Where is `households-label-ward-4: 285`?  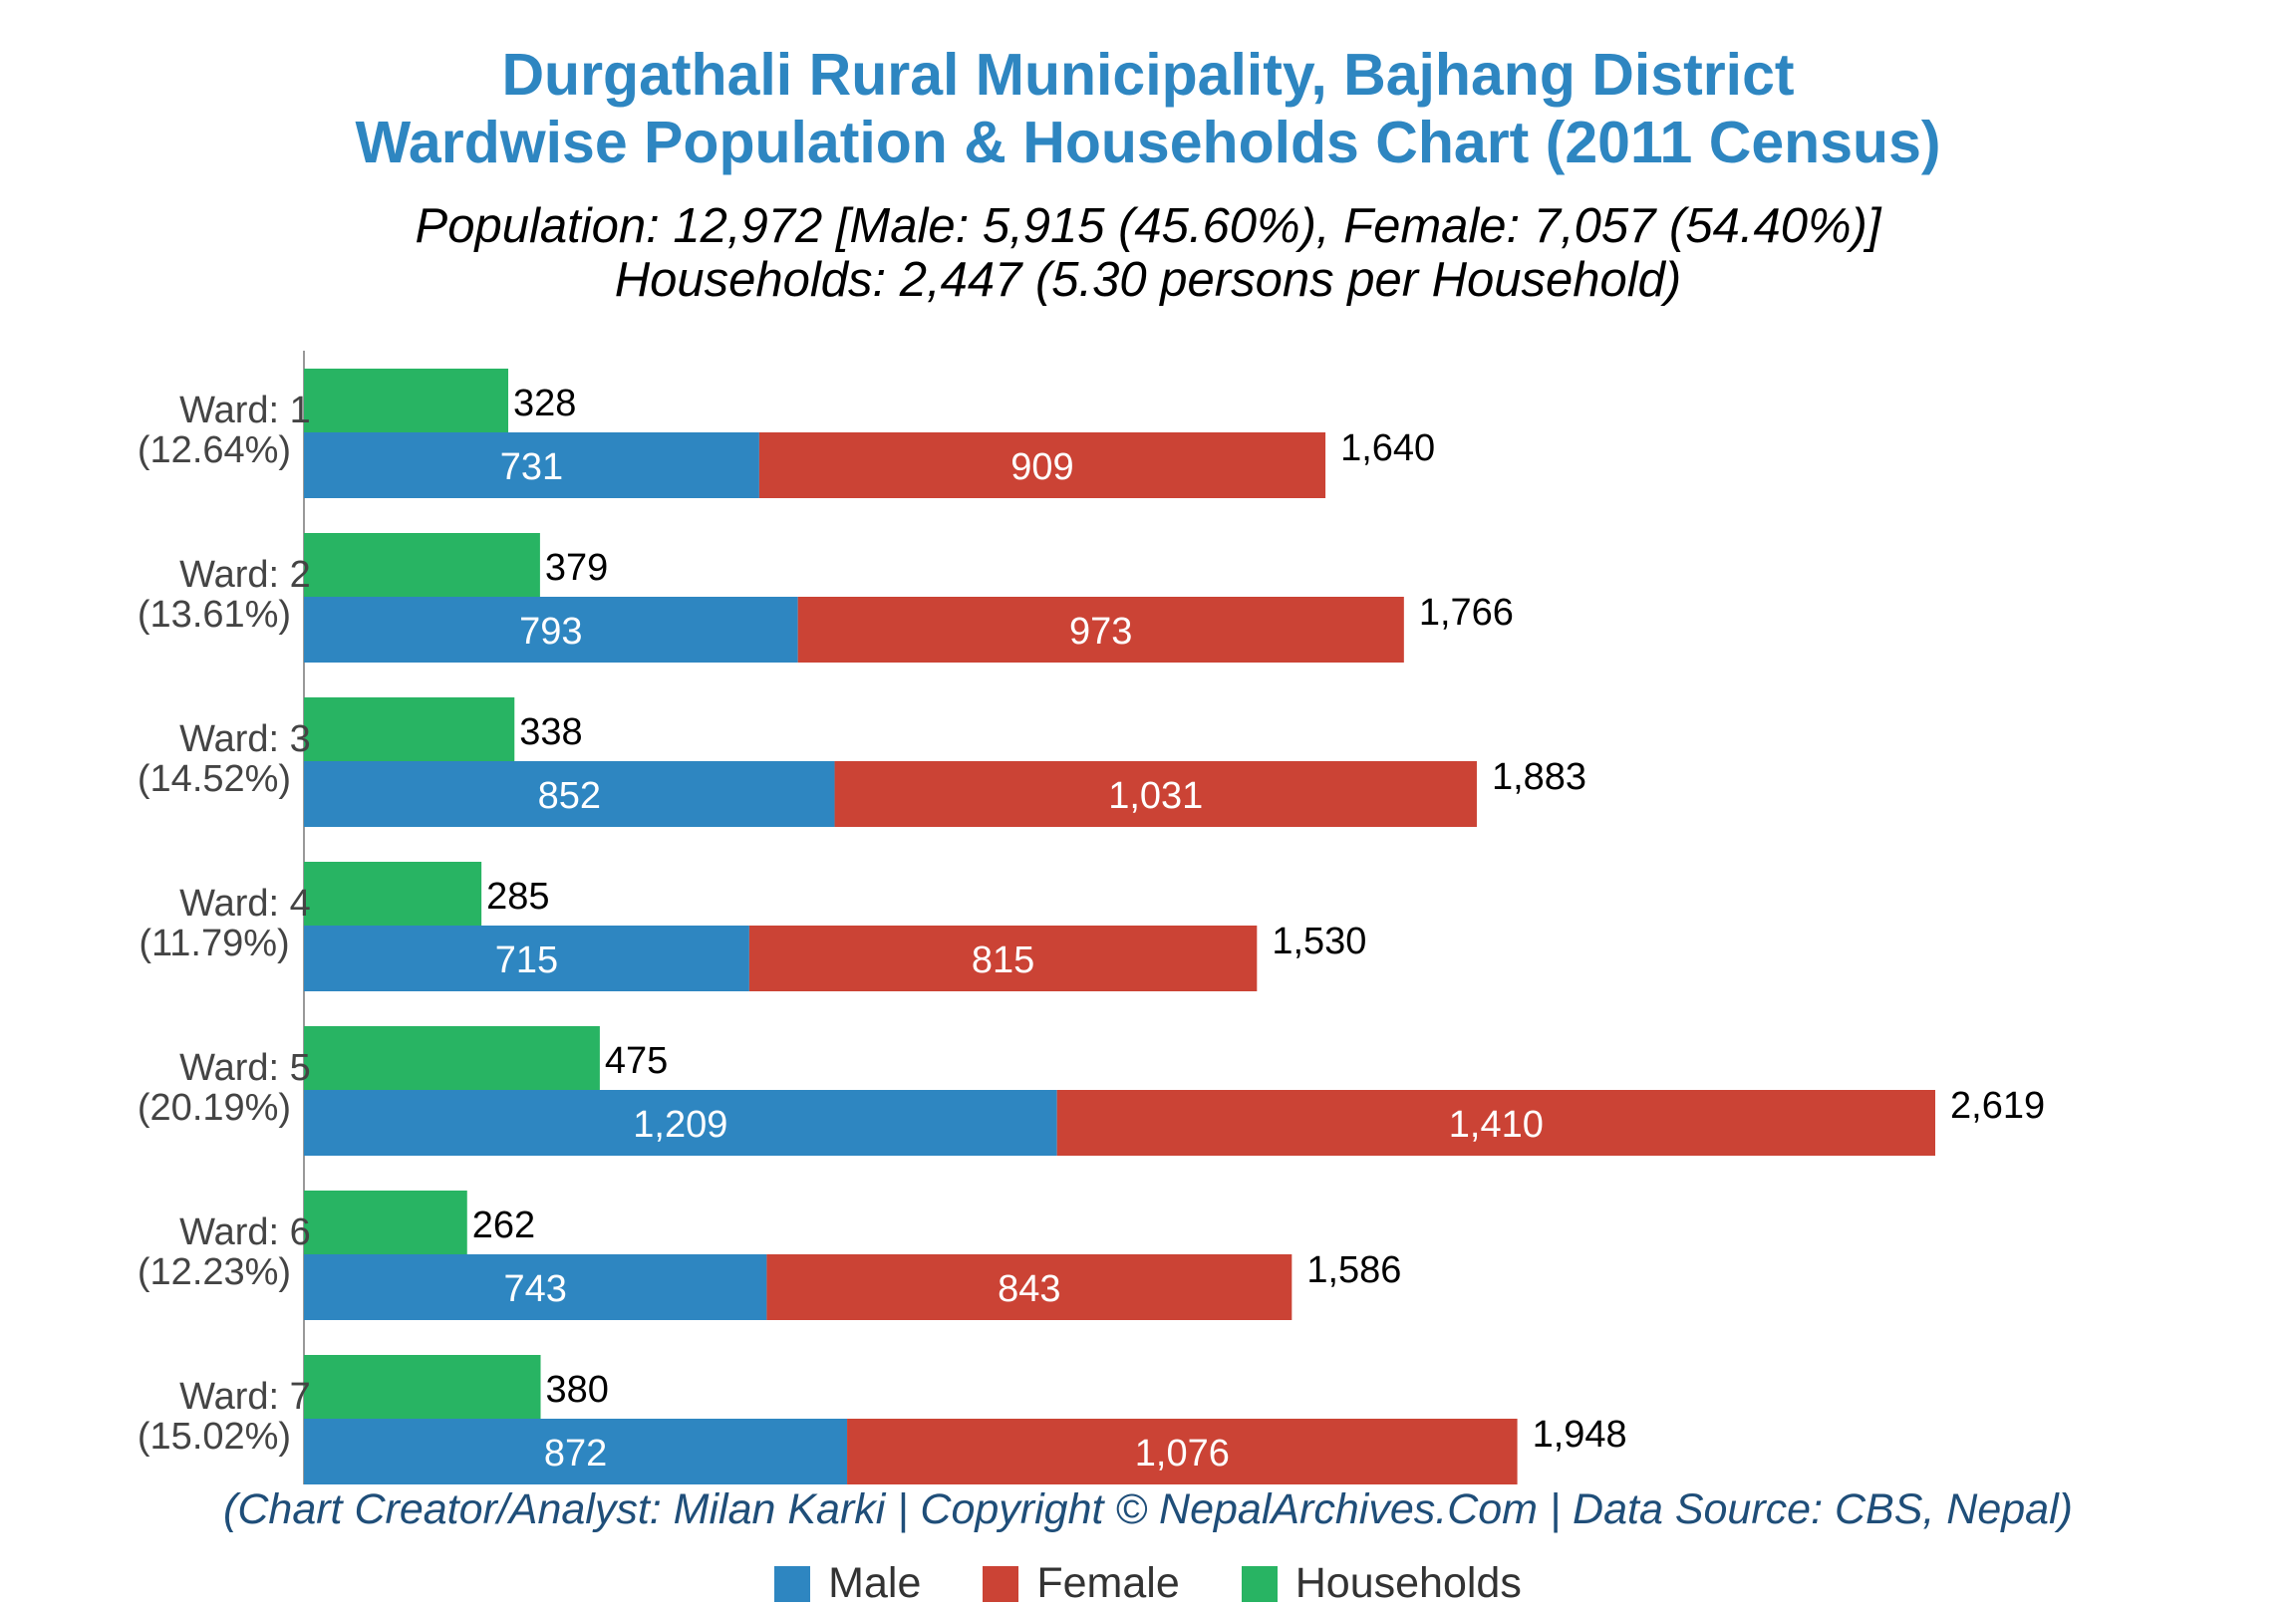
households-label-ward-4: 285 is located at coordinates (517, 897).